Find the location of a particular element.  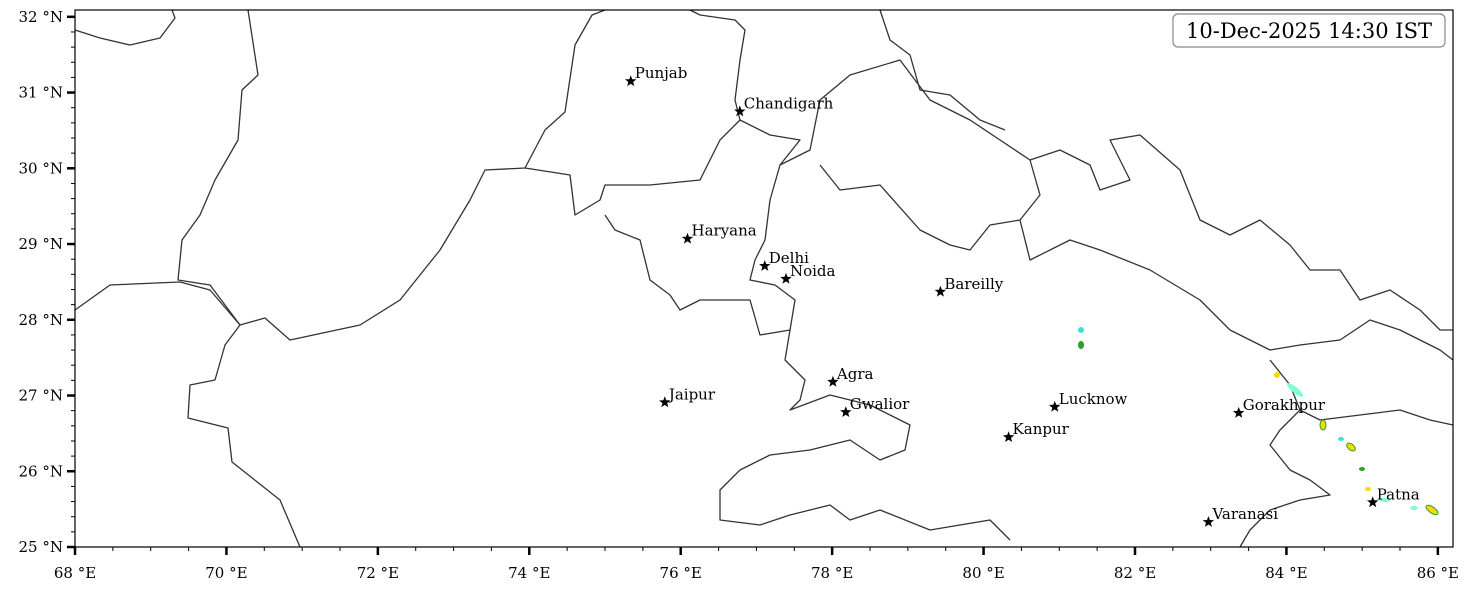

city-label: Jaipur is located at coordinates (691, 394).